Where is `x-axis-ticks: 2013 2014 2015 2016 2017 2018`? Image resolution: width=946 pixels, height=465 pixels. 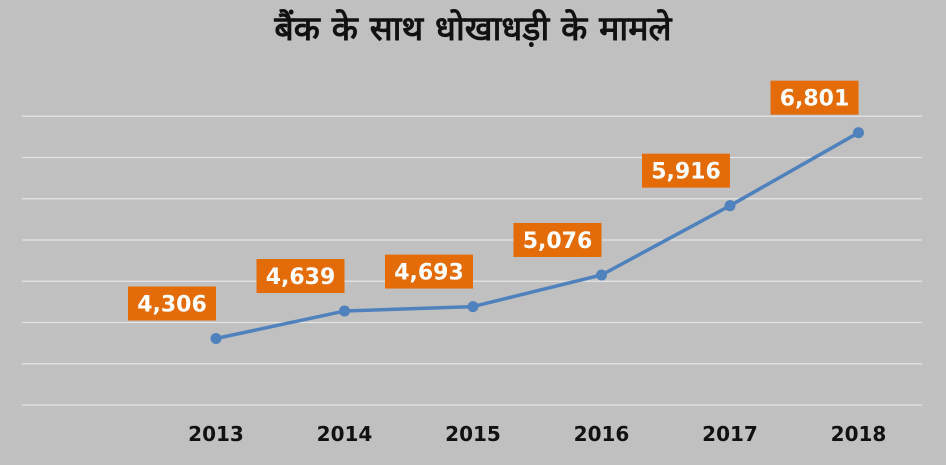
x-axis-ticks: 2013 2014 2015 2016 2017 2018 is located at coordinates (537, 434).